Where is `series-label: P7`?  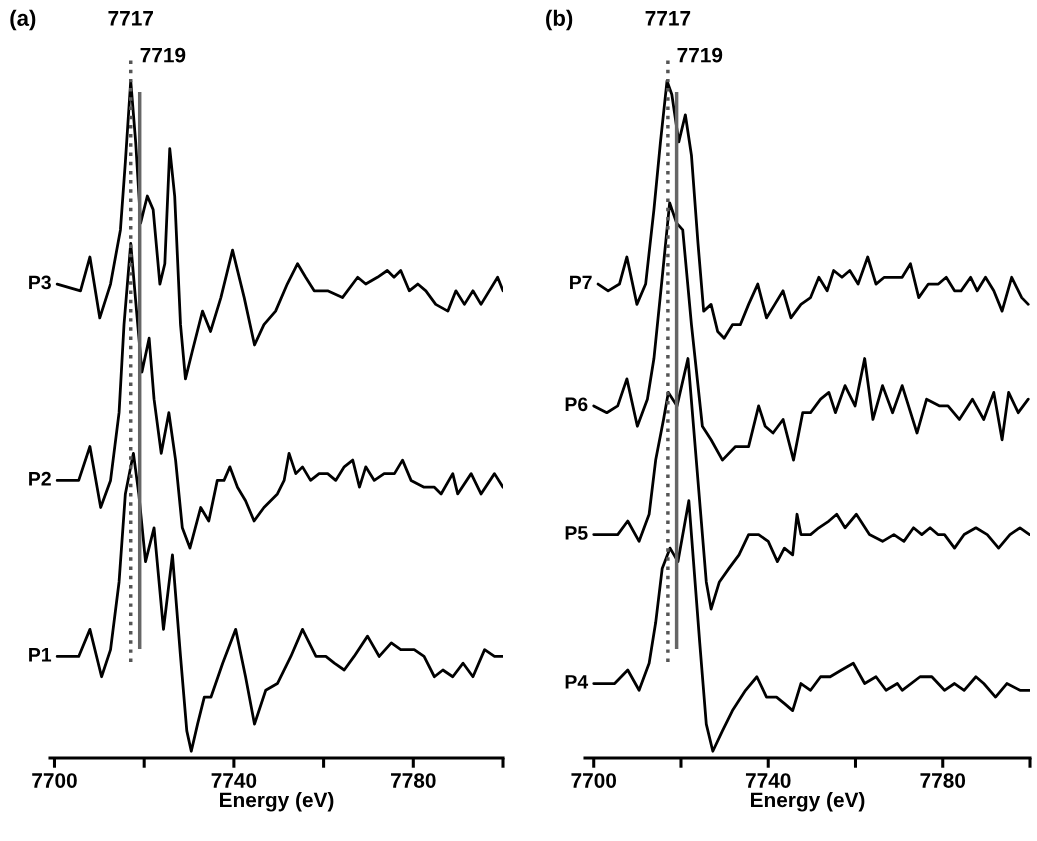
series-label: P7 is located at coordinates (581, 282).